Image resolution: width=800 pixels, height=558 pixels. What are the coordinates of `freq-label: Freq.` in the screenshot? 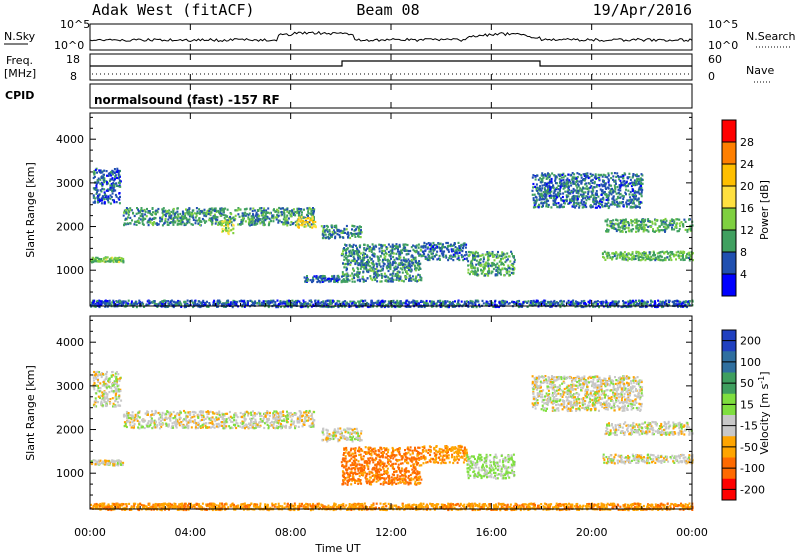 It's located at (19, 60).